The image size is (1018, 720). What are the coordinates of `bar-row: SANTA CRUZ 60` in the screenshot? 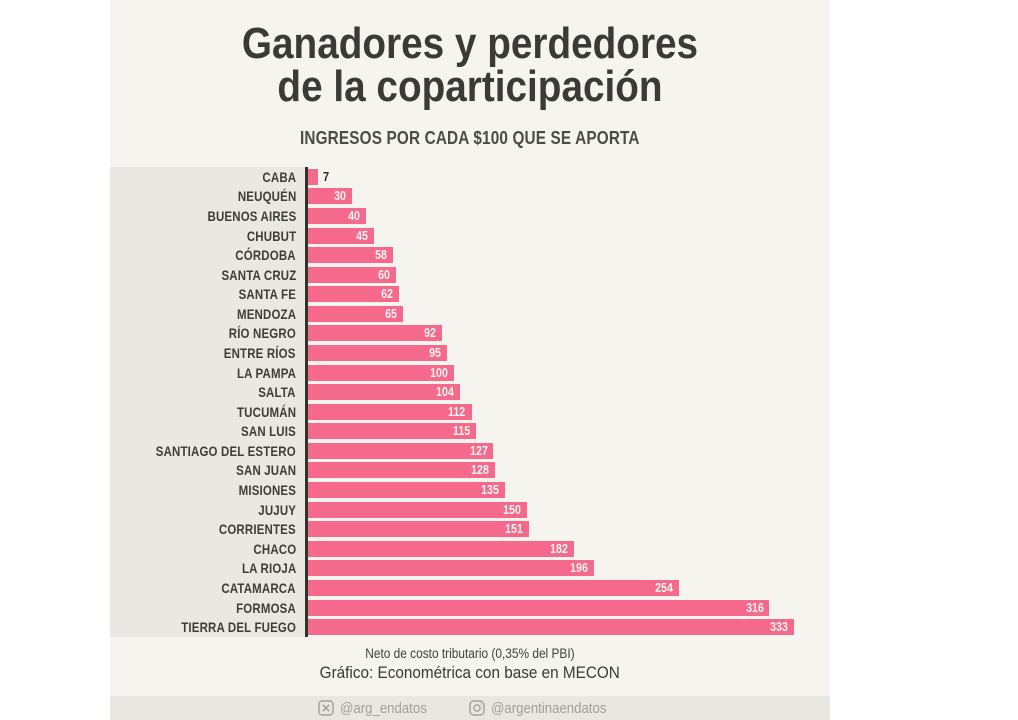 It's located at (470, 274).